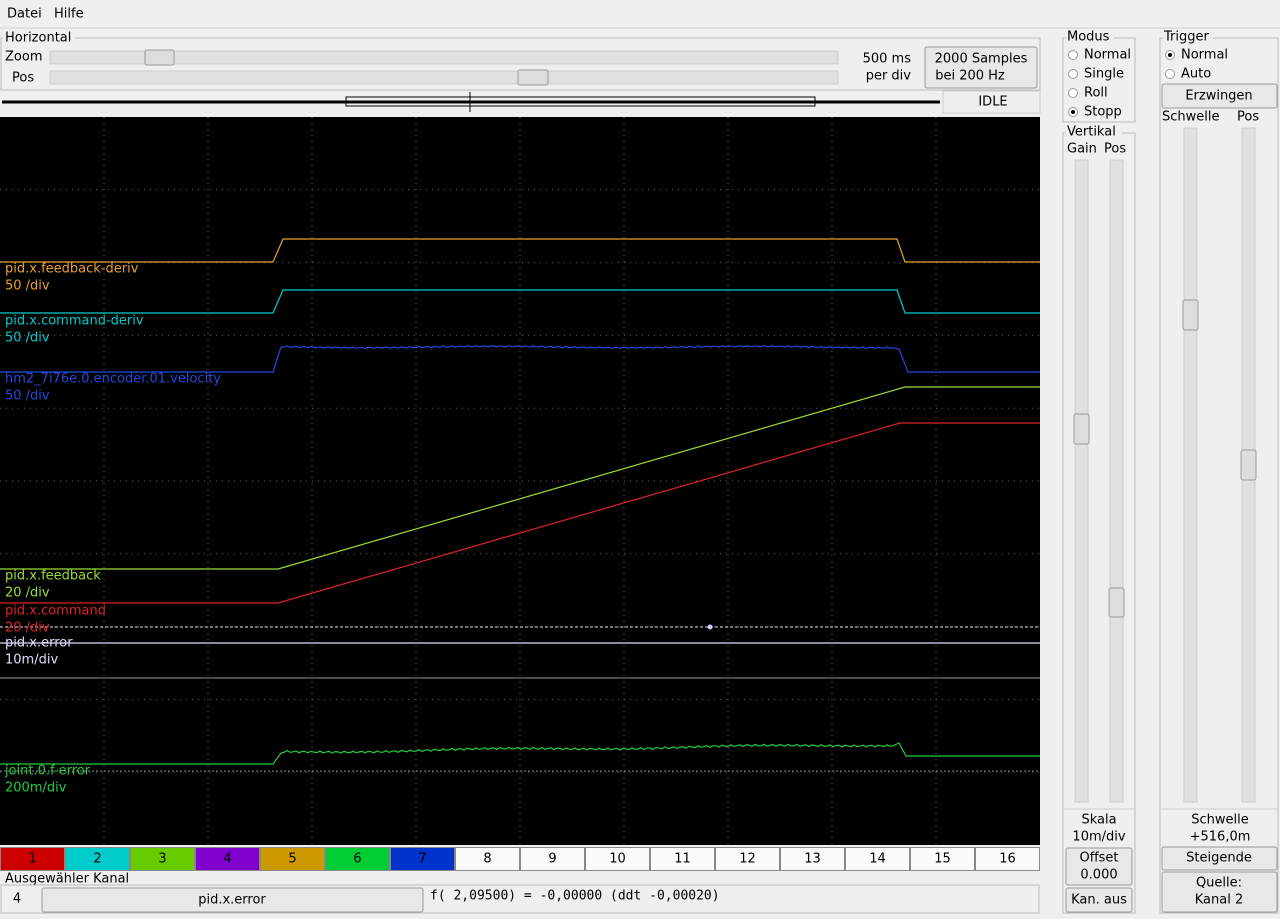 The image size is (1280, 919). What do you see at coordinates (444, 57) in the screenshot?
I see `zoom-slider` at bounding box center [444, 57].